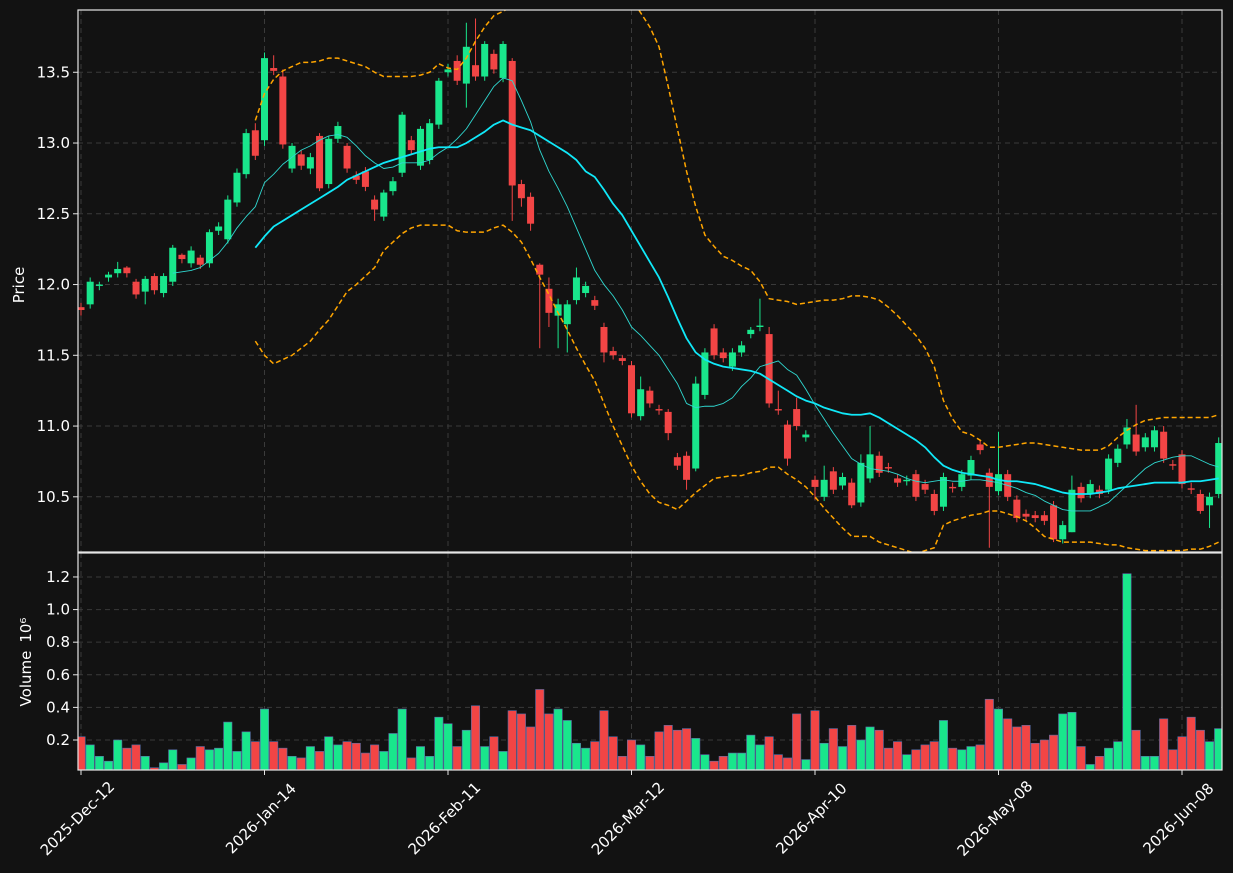  What do you see at coordinates (26, 630) in the screenshot?
I see `volume-offset: 10⁶` at bounding box center [26, 630].